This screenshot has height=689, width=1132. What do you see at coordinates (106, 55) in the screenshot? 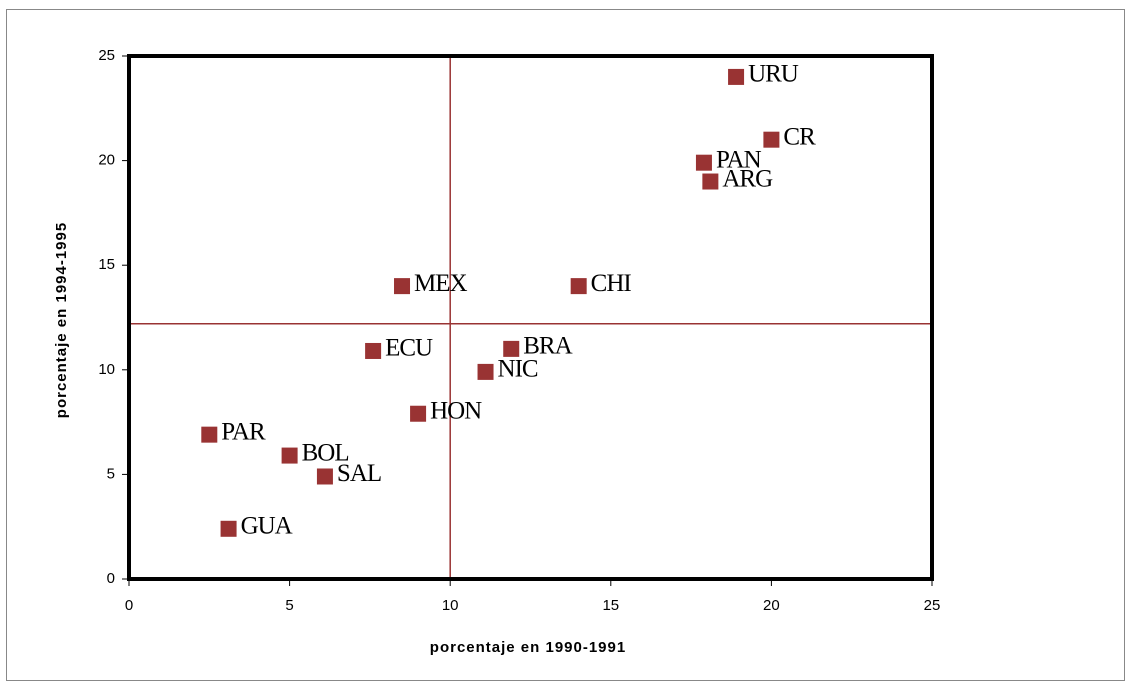
I see `y-tick-label: 25` at bounding box center [106, 55].